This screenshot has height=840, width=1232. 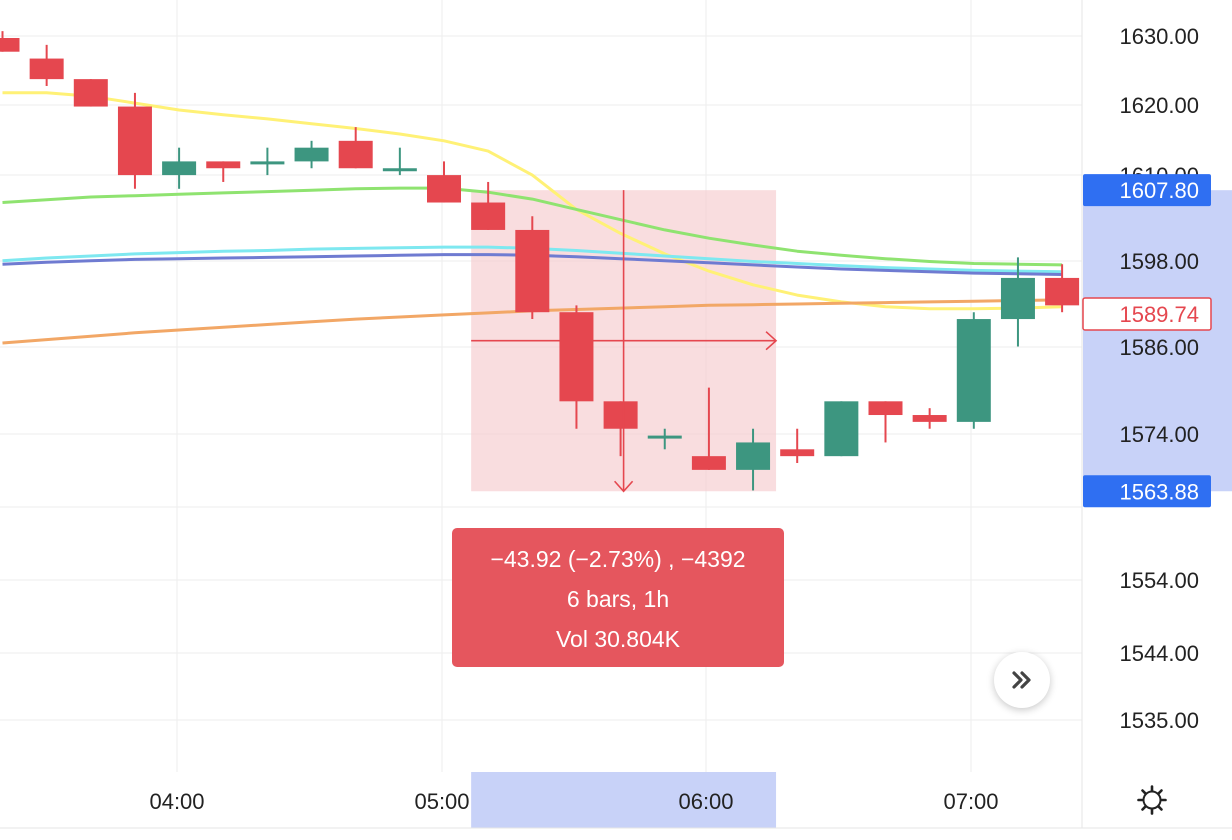 What do you see at coordinates (1159, 190) in the screenshot?
I see `measure-high-price-badge: 1607.80` at bounding box center [1159, 190].